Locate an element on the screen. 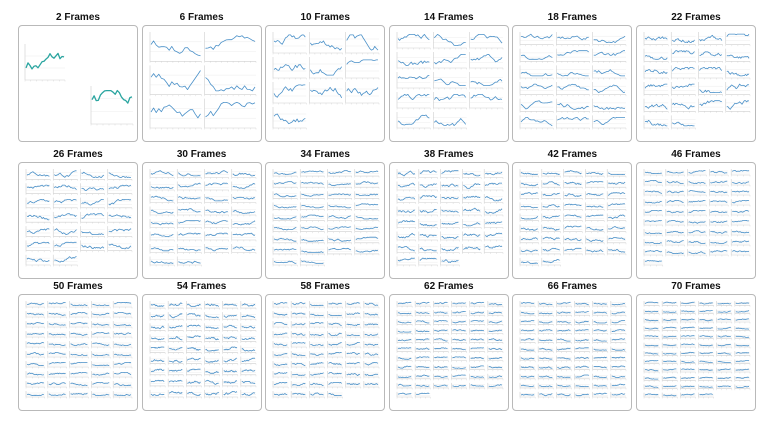 Image resolution: width=768 pixels, height=434 pixels. frames-panel-42: 42 Frames is located at coordinates (572, 213).